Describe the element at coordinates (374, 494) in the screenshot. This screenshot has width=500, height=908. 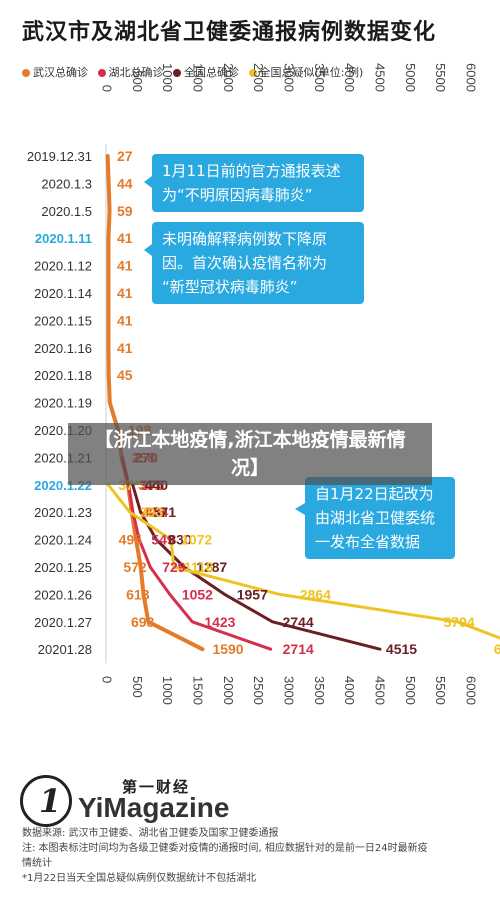
I see `callout-text: 自1月22日起改为` at that location.